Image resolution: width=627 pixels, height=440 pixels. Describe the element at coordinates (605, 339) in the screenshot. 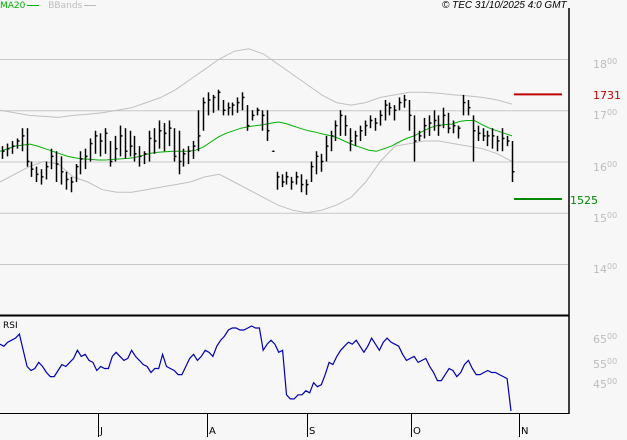

I see `rsi-label-65: 6500` at that location.